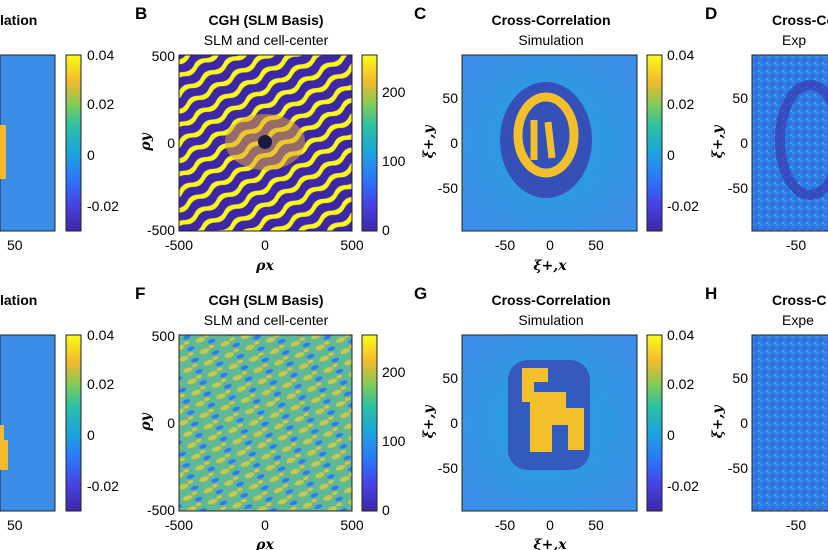 The image size is (828, 550). Describe the element at coordinates (100, 335) in the screenshot. I see `panel-e-cbar-tick-1: 0.04` at that location.